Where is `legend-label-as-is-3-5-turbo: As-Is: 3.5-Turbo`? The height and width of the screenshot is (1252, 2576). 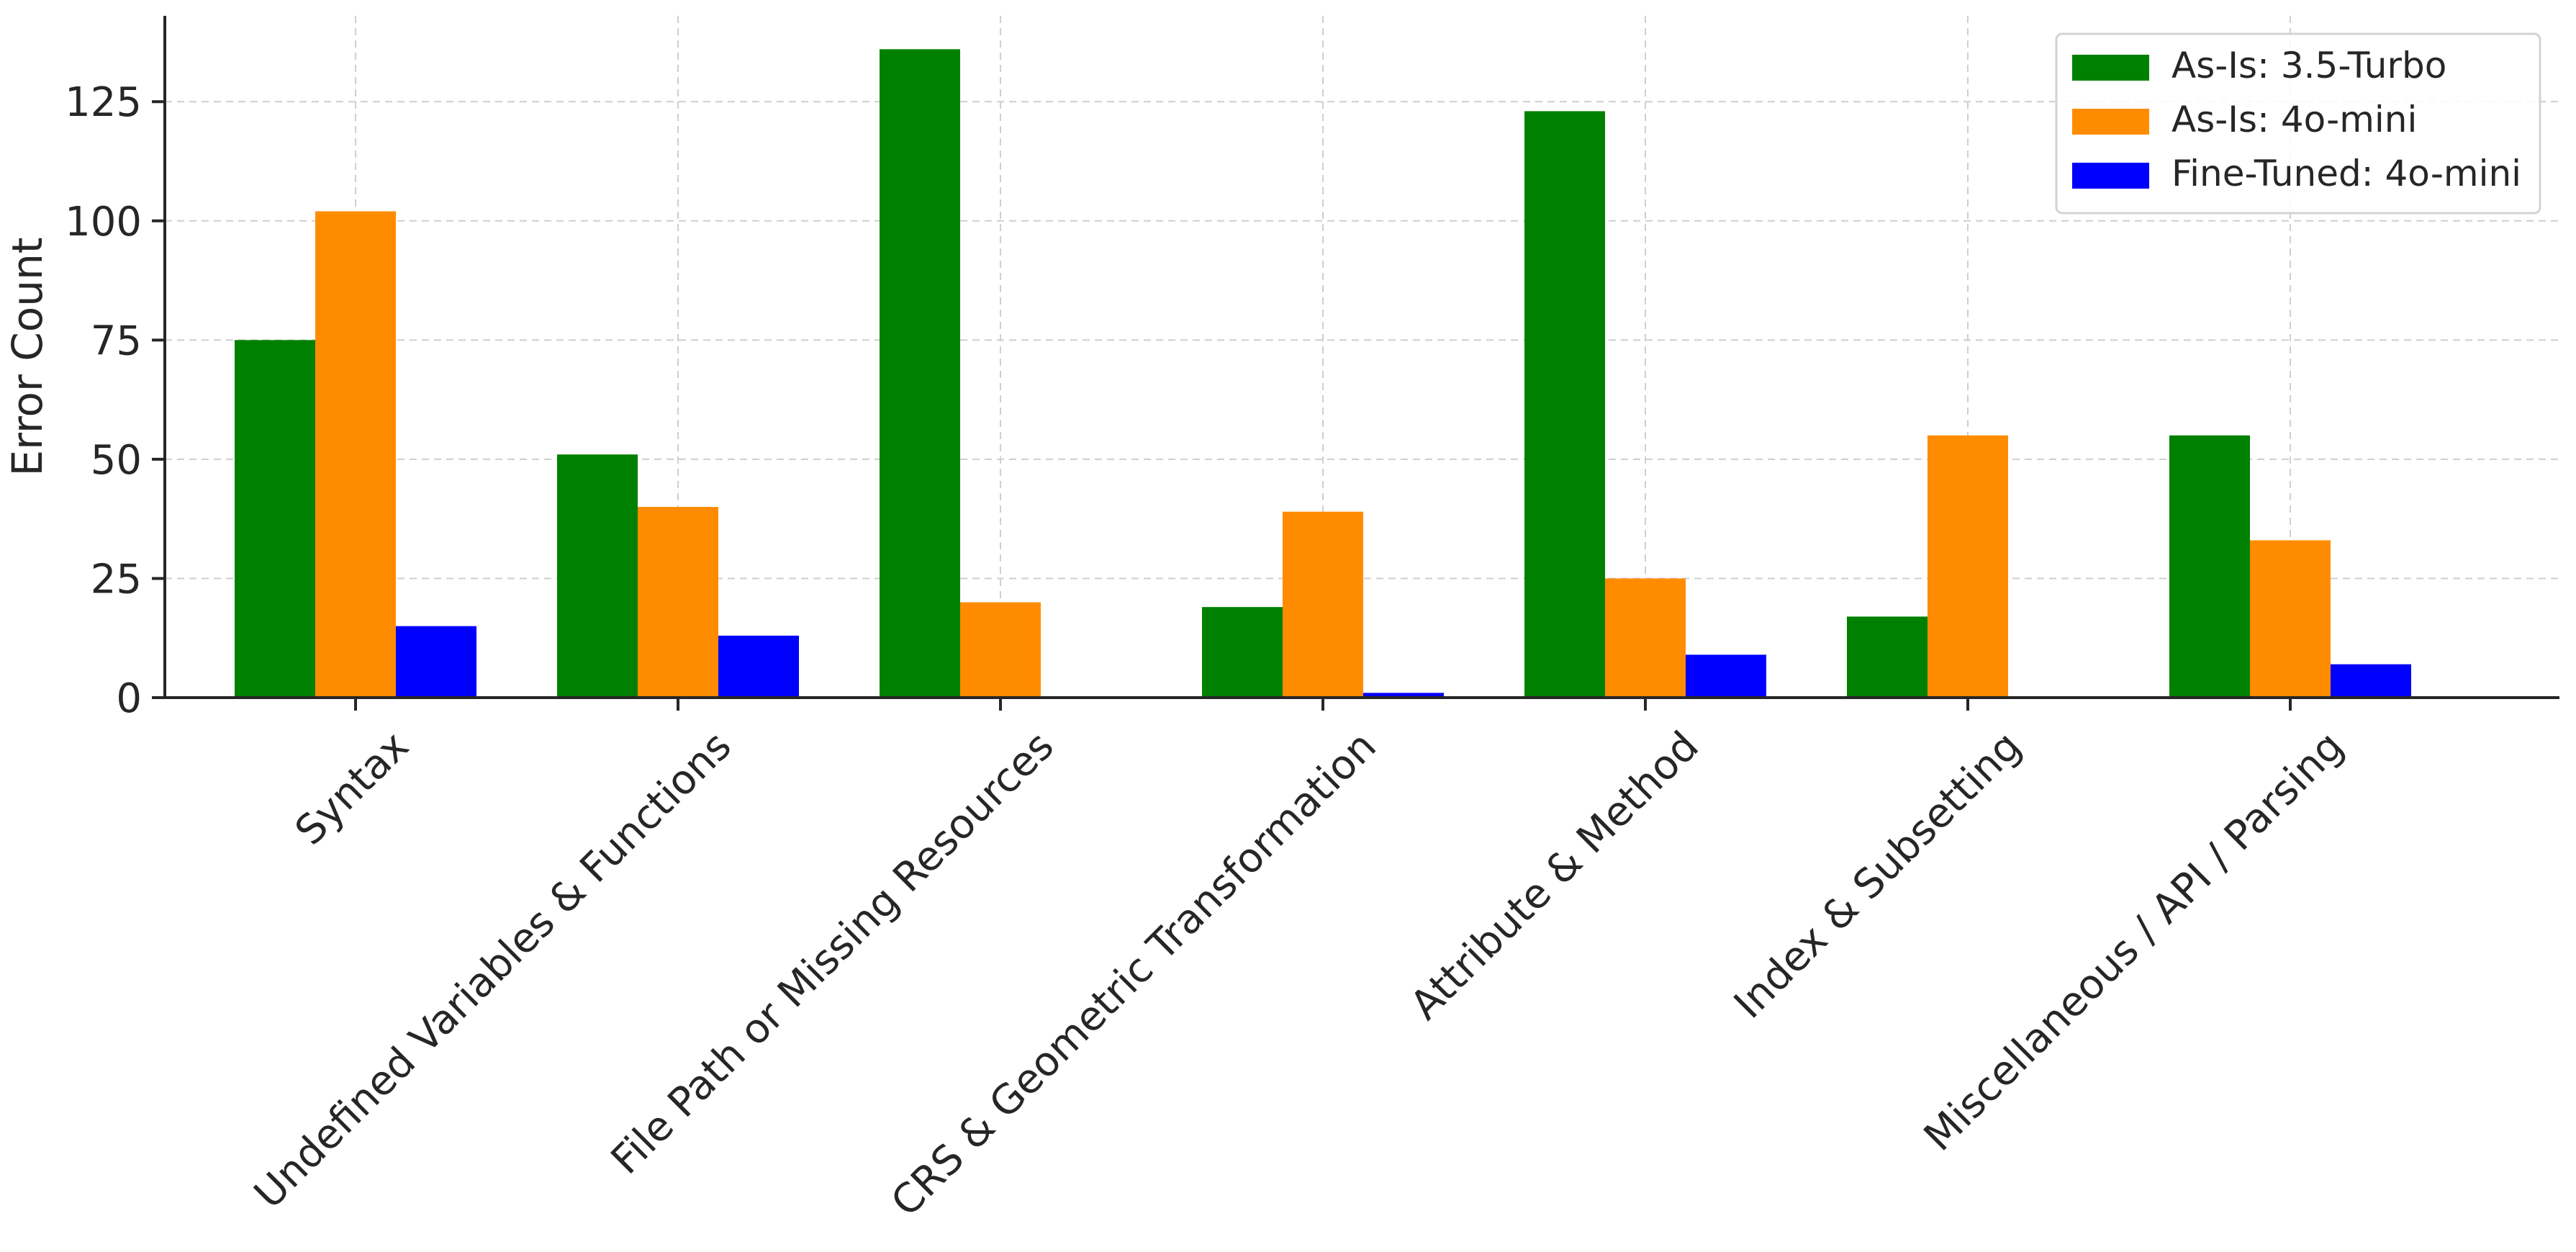
legend-label-as-is-3-5-turbo: As-Is: 3.5-Turbo is located at coordinates (2308, 65).